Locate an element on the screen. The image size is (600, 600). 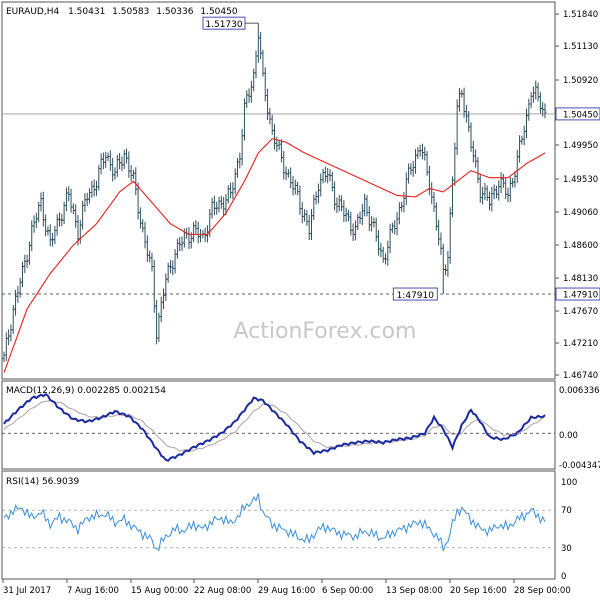
low-value: 1.50336 is located at coordinates (174, 12).